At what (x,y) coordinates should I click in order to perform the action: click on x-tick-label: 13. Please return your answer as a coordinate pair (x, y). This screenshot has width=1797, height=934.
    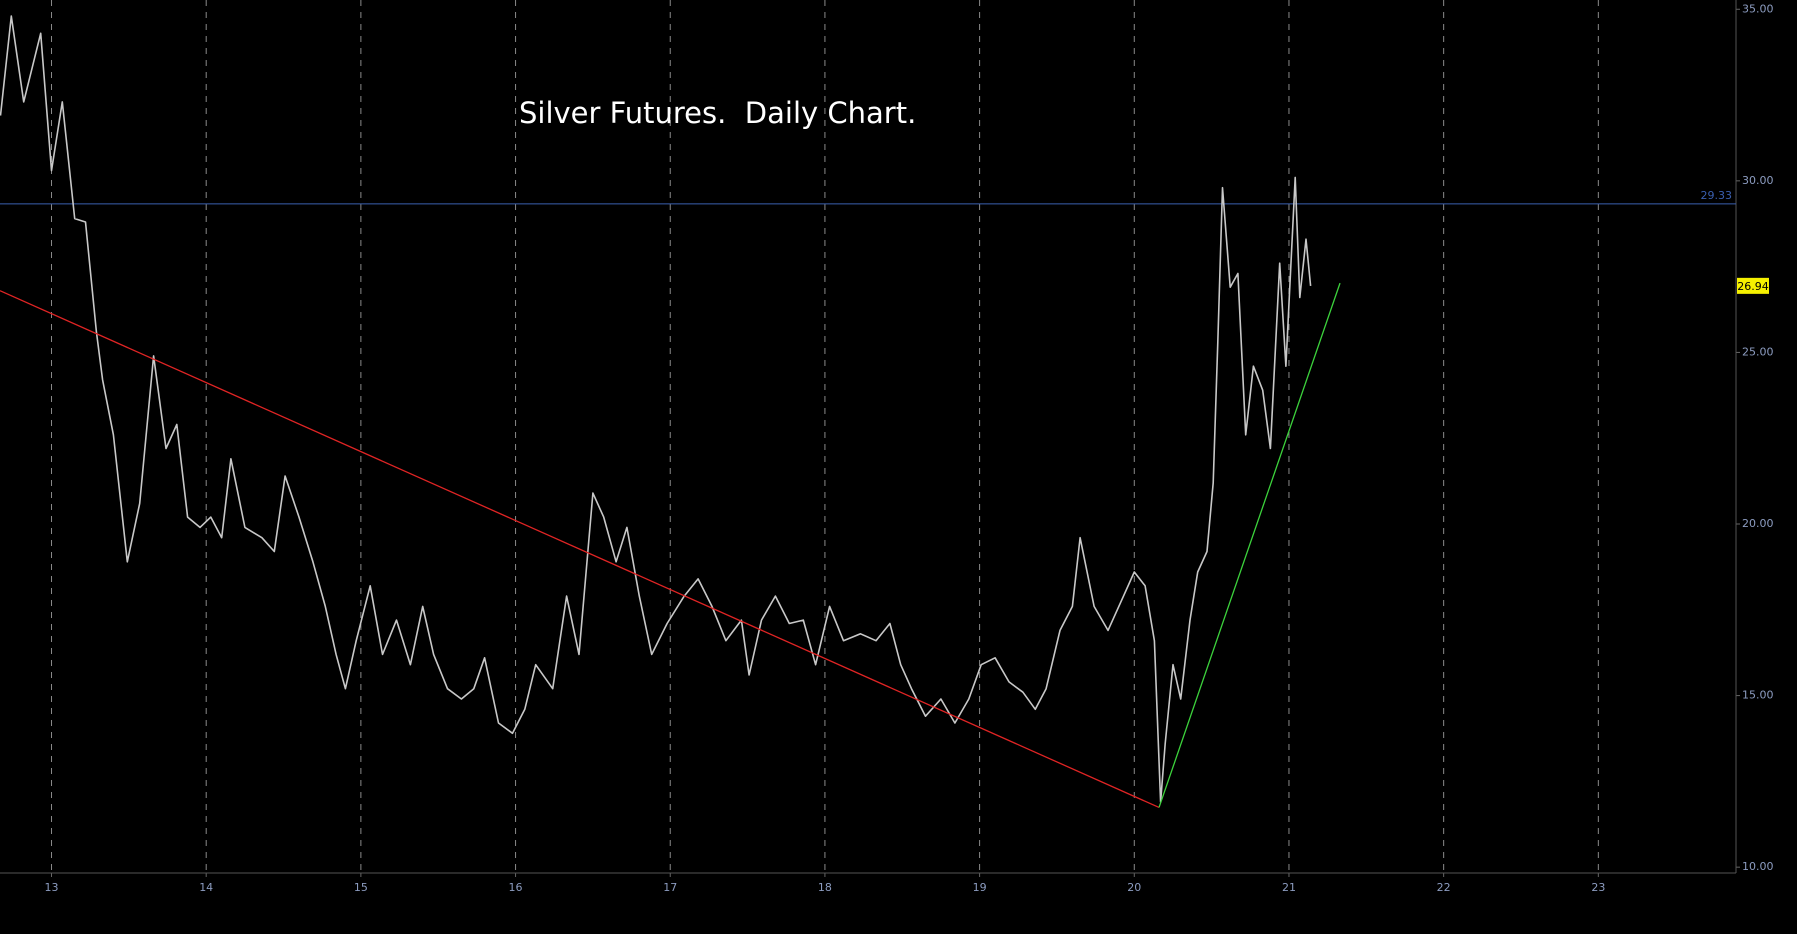
    Looking at the image, I should click on (52, 887).